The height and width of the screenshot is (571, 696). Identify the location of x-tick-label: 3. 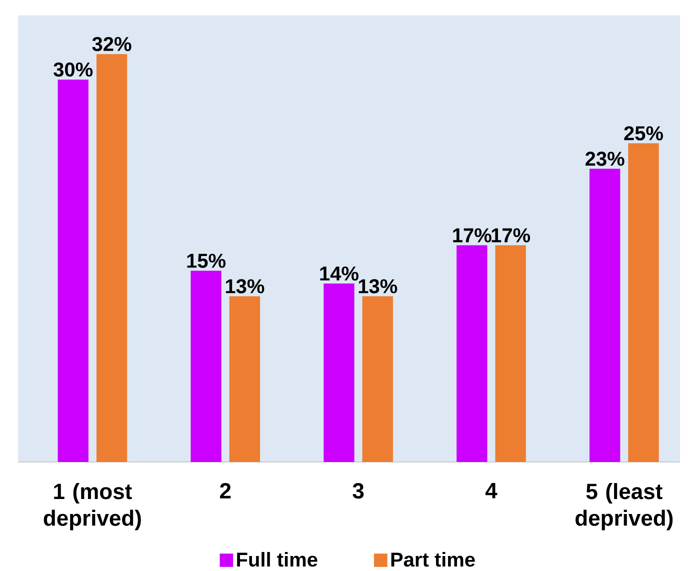
(358, 491).